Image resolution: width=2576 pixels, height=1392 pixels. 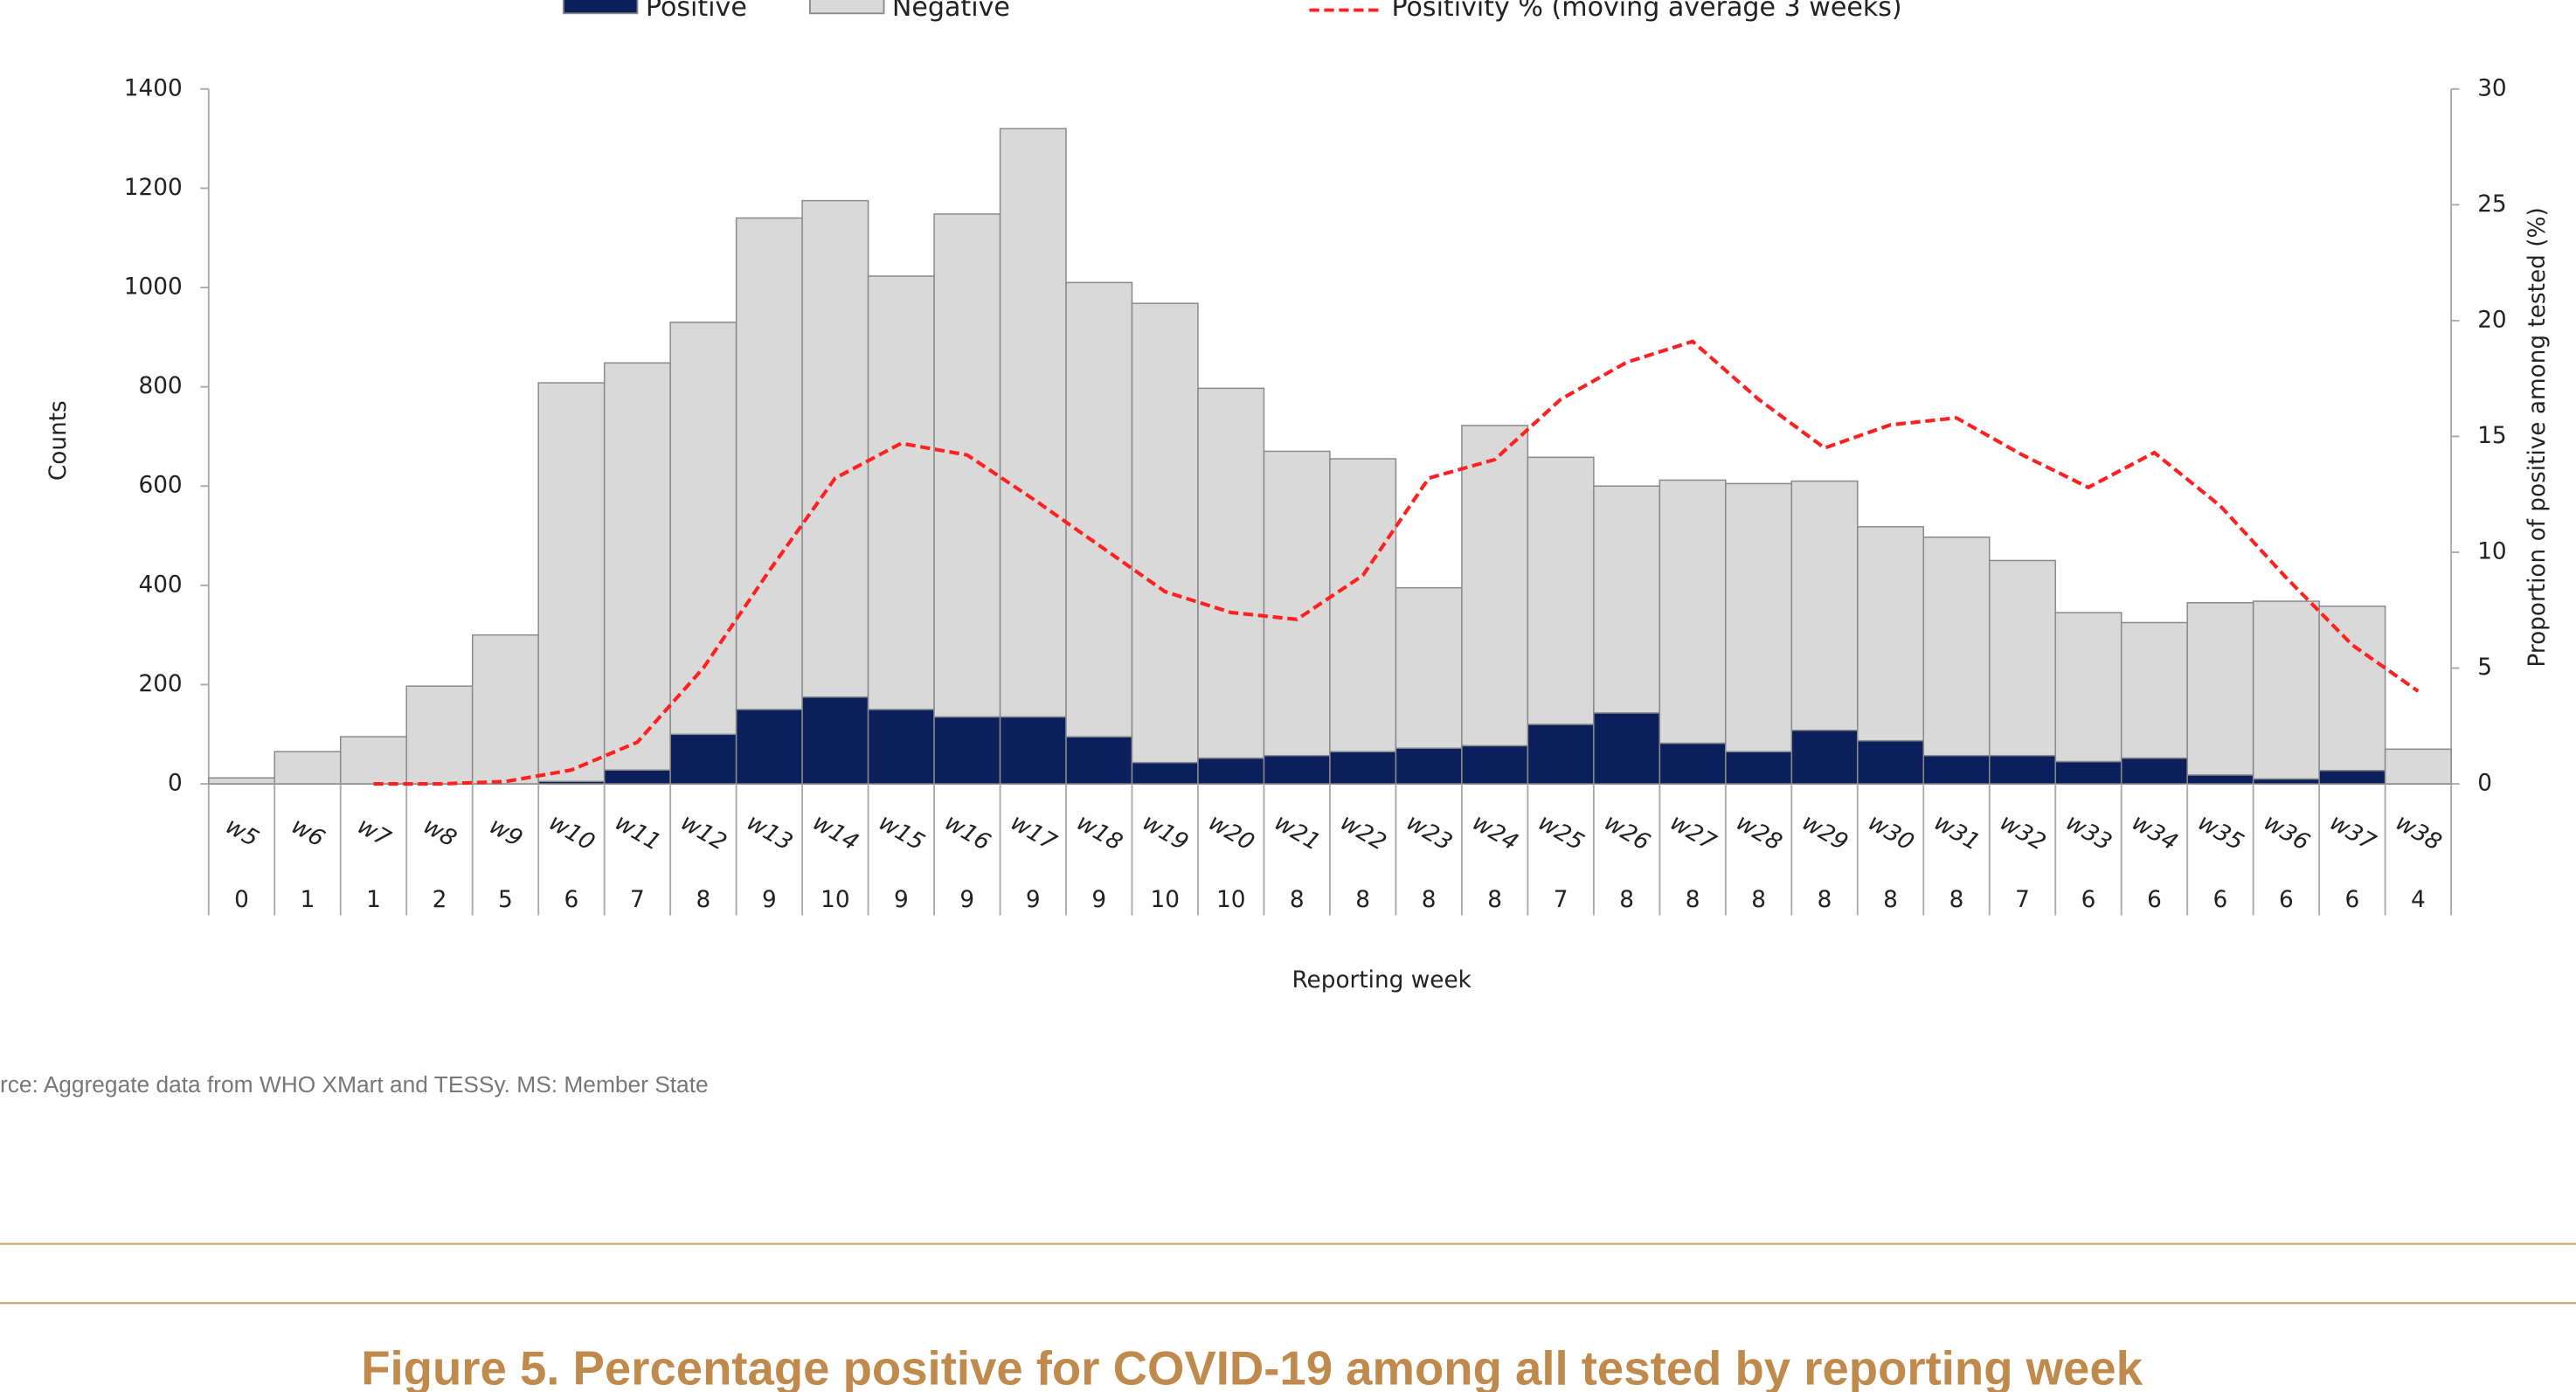 What do you see at coordinates (2537, 437) in the screenshot?
I see `y2-axis-label: Proportion of positive among tested (%)` at bounding box center [2537, 437].